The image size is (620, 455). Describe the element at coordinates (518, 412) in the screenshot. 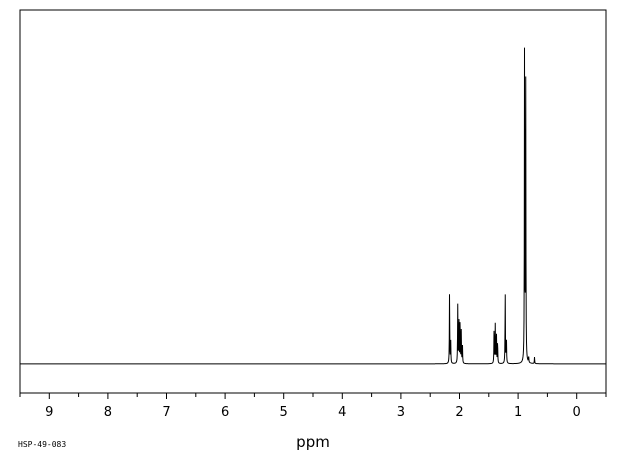

I see `tick-label: 1` at that location.